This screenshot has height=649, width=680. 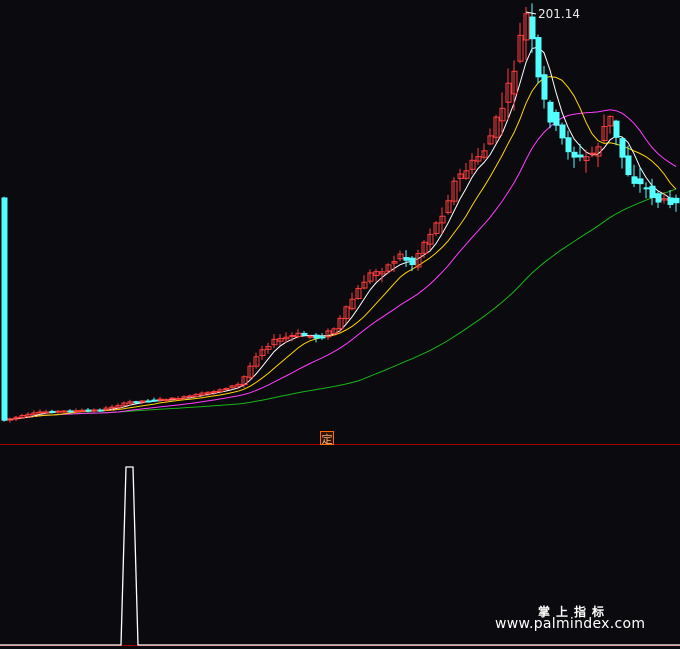 I want to click on peak-price-label: 201.14, so click(x=559, y=14).